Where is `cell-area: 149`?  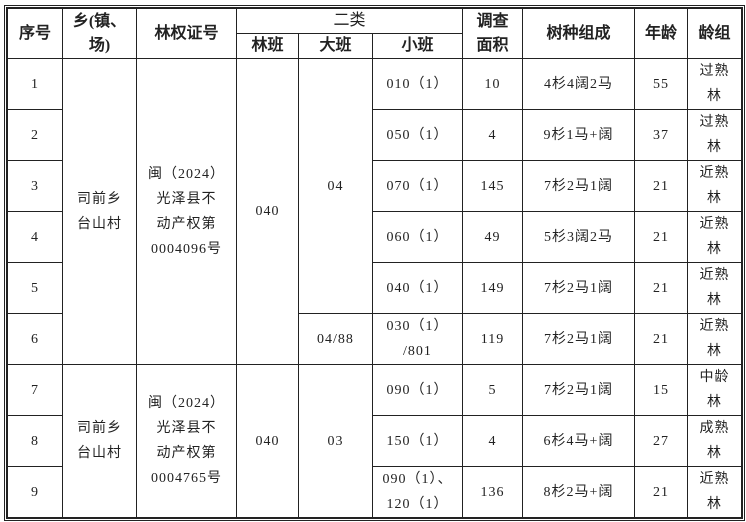
cell-area: 149 is located at coordinates (492, 288).